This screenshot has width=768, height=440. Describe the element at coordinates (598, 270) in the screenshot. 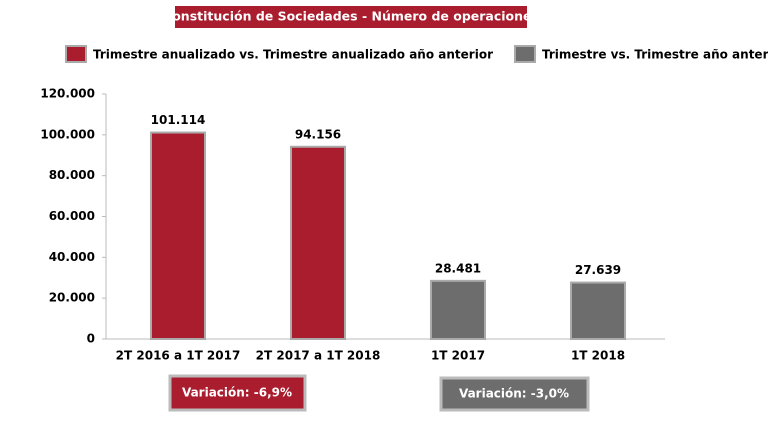

I see `data-label: 27.639` at that location.